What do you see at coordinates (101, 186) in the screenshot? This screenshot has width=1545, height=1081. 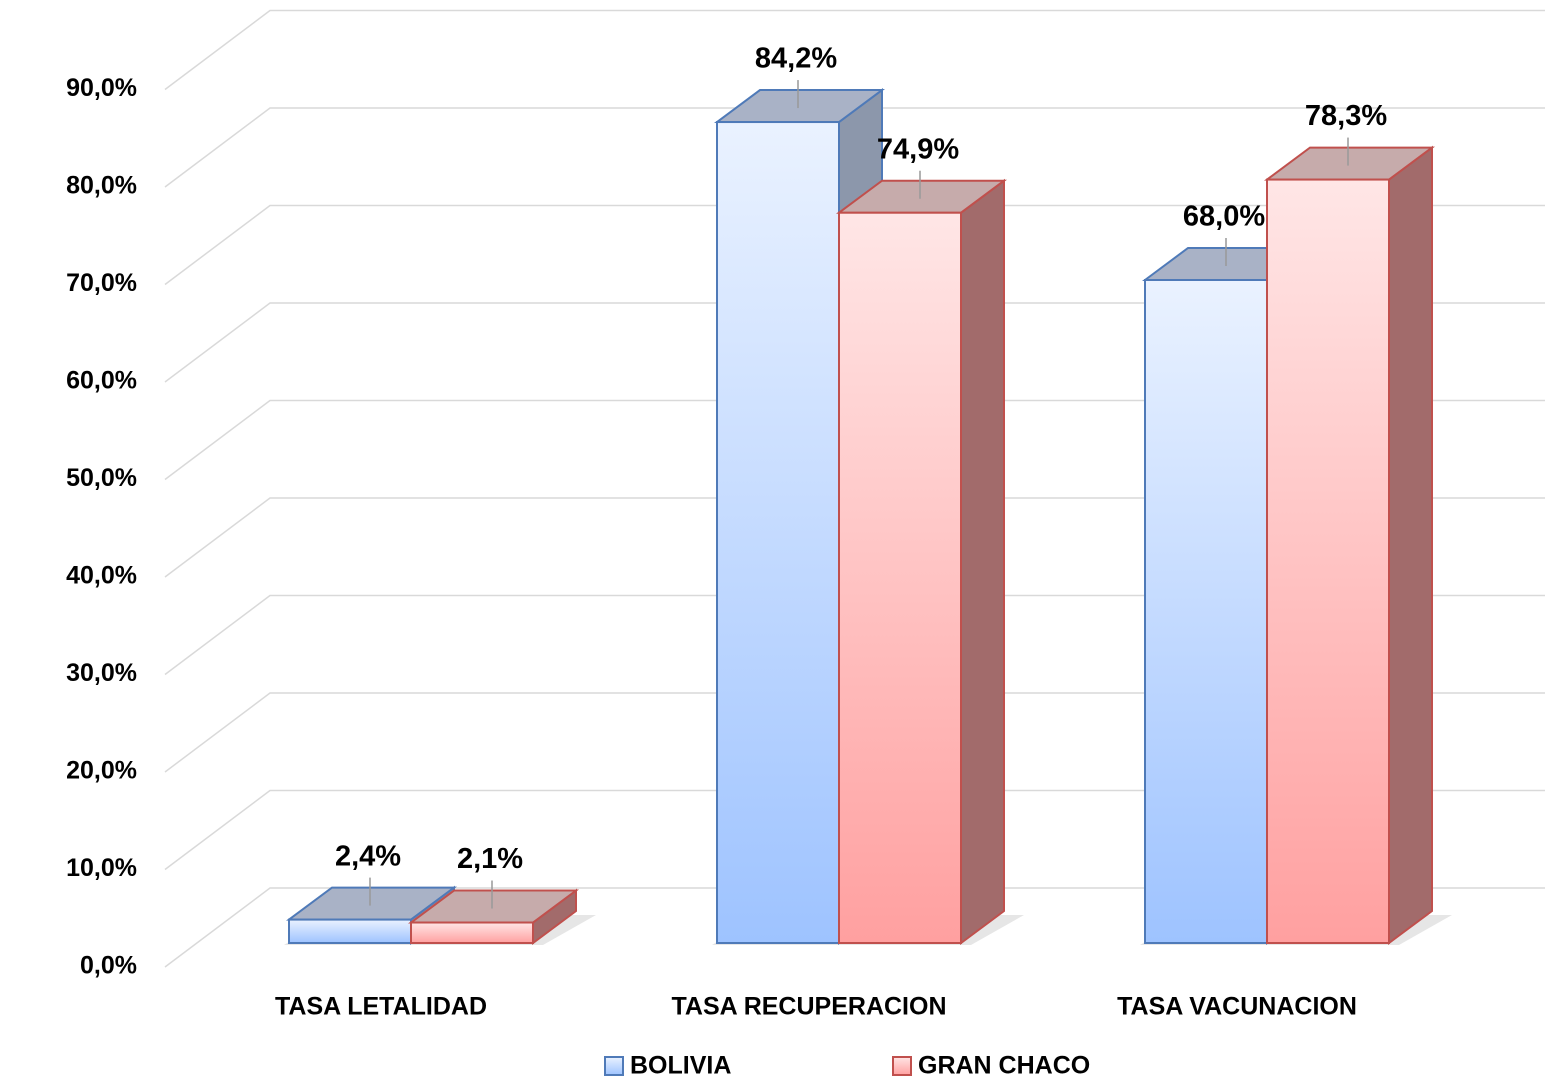 I see `y-tick-label: 80,0%` at bounding box center [101, 186].